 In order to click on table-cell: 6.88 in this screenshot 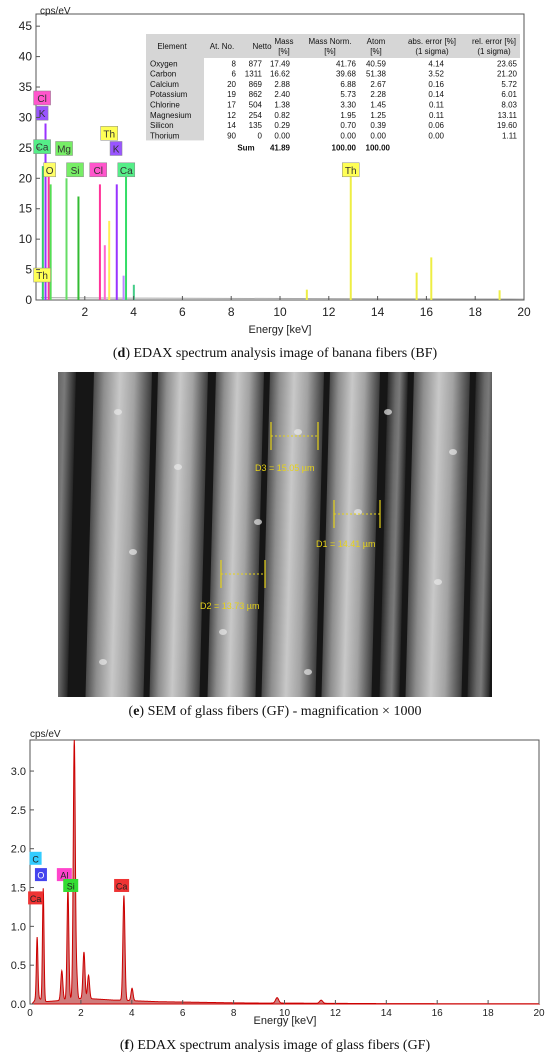, I will do `click(348, 84)`.